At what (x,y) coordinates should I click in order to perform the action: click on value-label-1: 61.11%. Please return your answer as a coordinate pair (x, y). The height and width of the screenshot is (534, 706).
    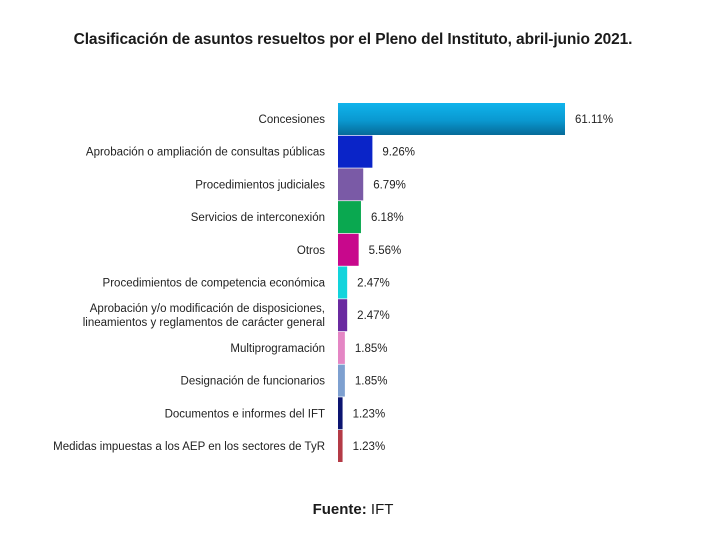
    Looking at the image, I should click on (594, 120).